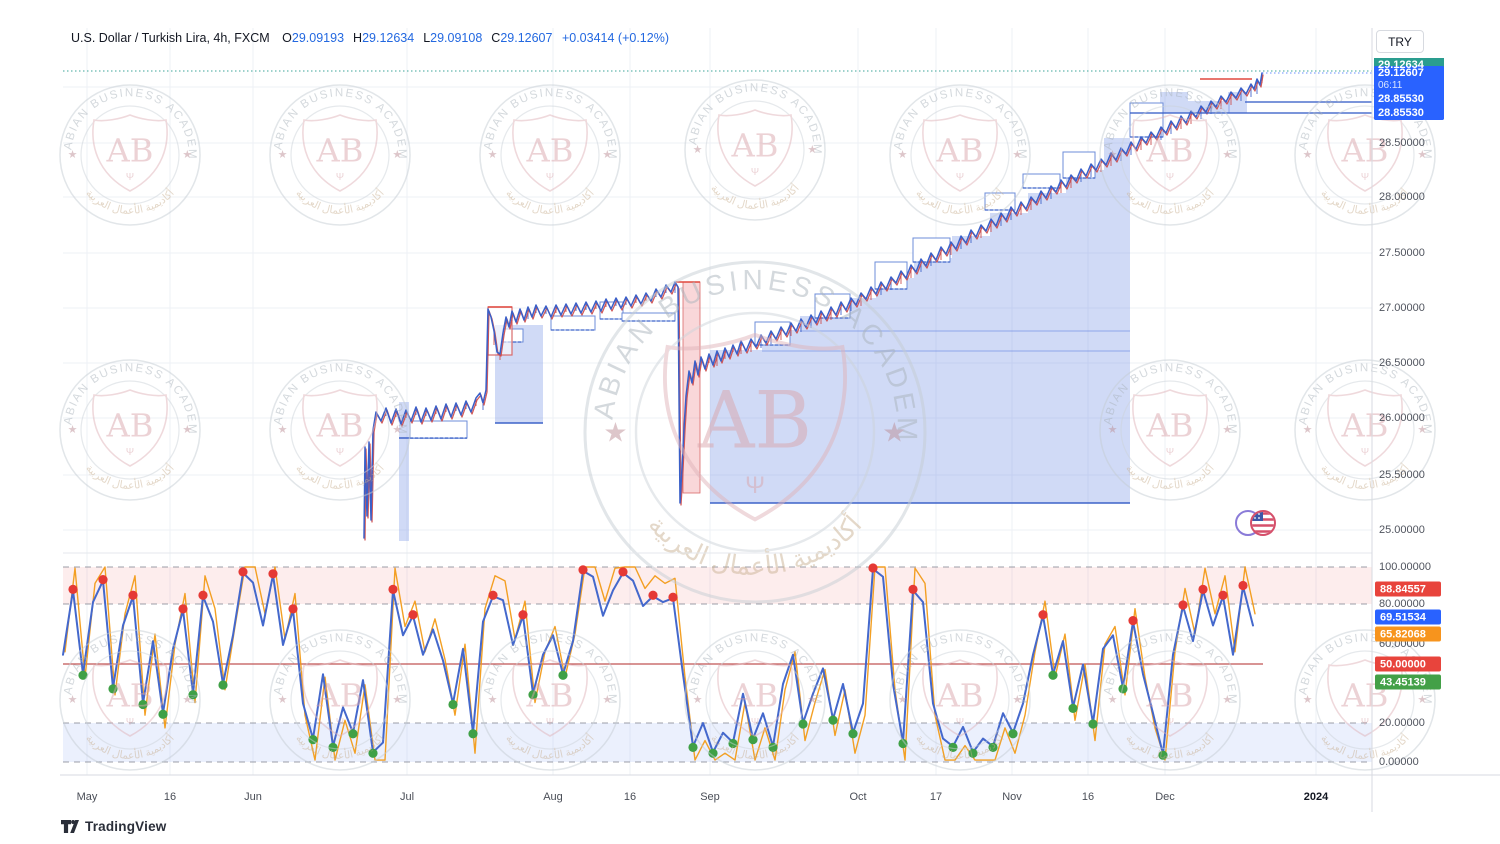 Image resolution: width=1500 pixels, height=844 pixels. Describe the element at coordinates (170, 797) in the screenshot. I see `time-axis-label: 16` at that location.